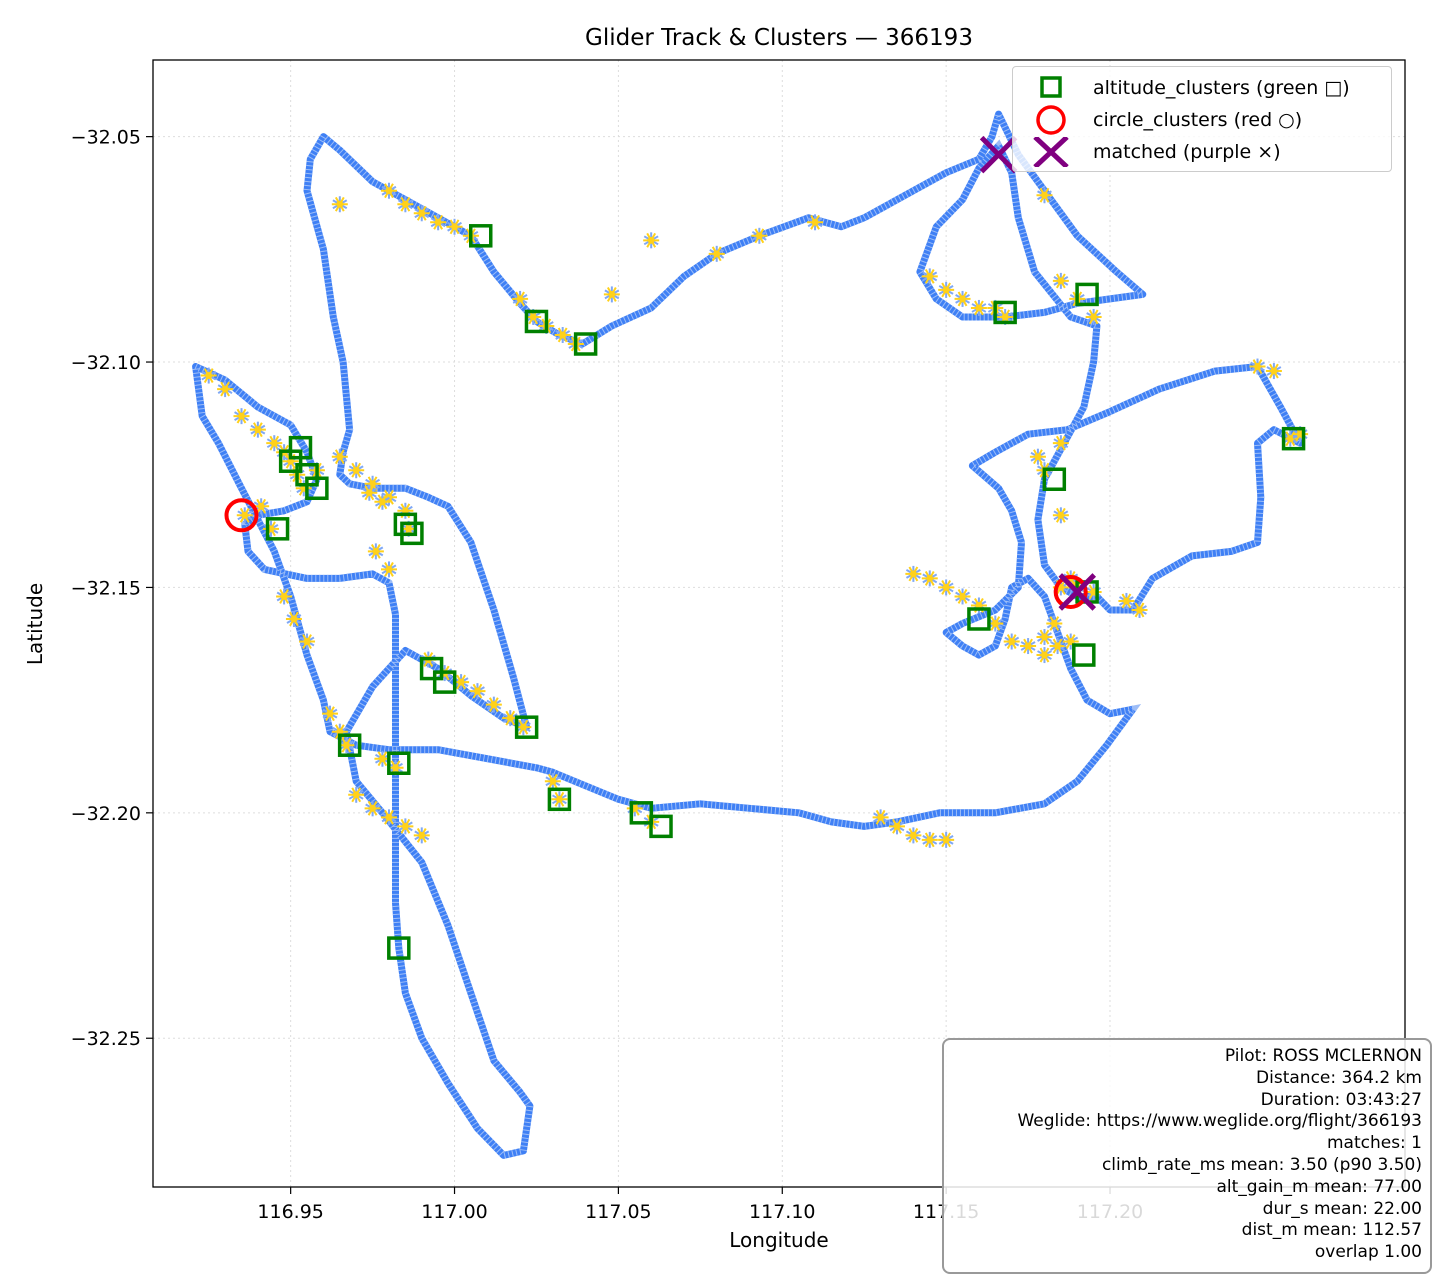 The width and height of the screenshot is (1440, 1280). What do you see at coordinates (1051, 120) in the screenshot?
I see `red-circle-icon` at bounding box center [1051, 120].